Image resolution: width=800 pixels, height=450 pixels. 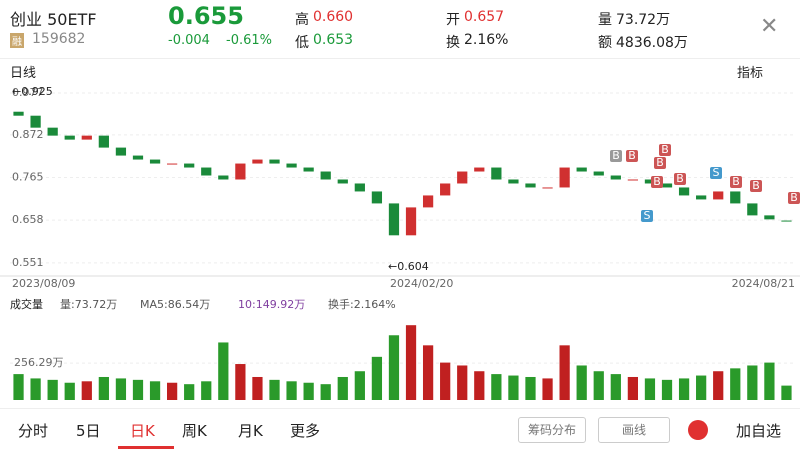 I want to click on period-tab: 周K, so click(x=194, y=431).